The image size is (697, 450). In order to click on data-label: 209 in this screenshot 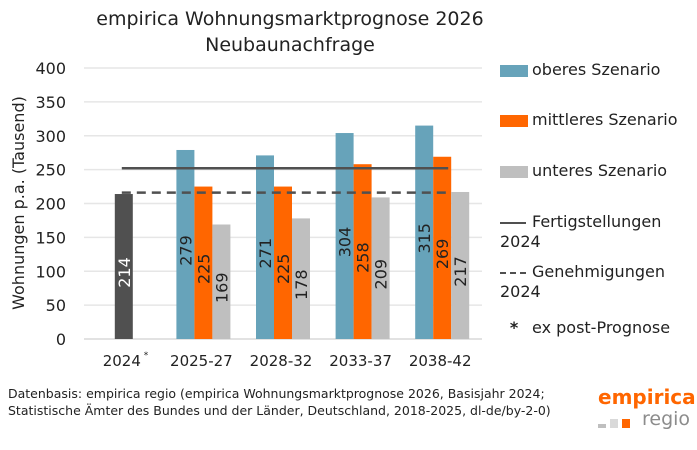, I will do `click(381, 274)`.